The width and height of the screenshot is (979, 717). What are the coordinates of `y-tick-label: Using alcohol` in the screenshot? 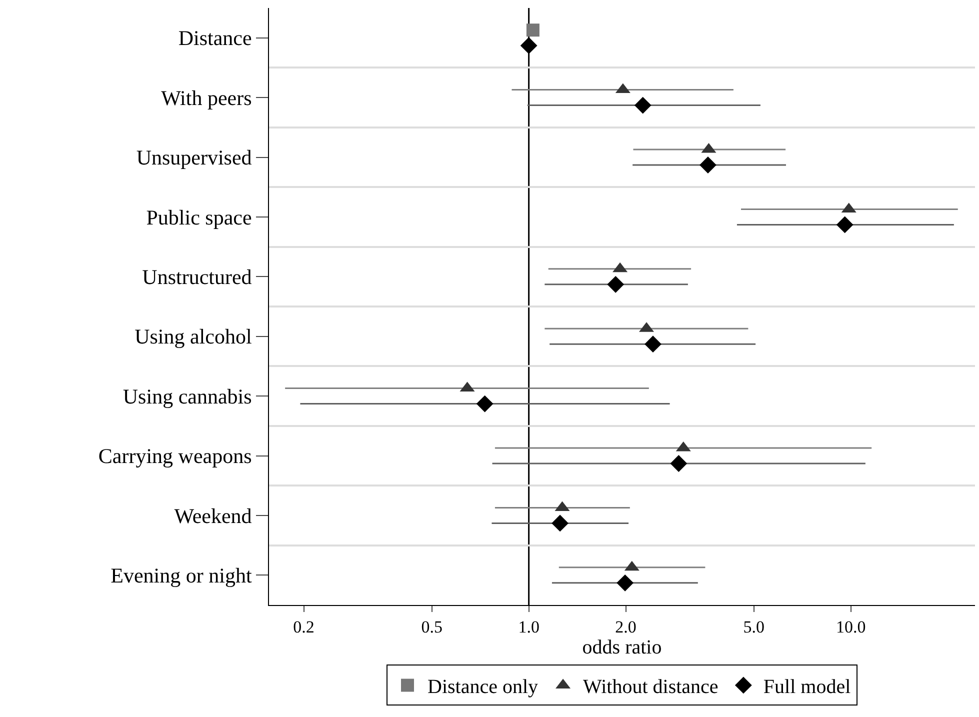 It's located at (193, 336).